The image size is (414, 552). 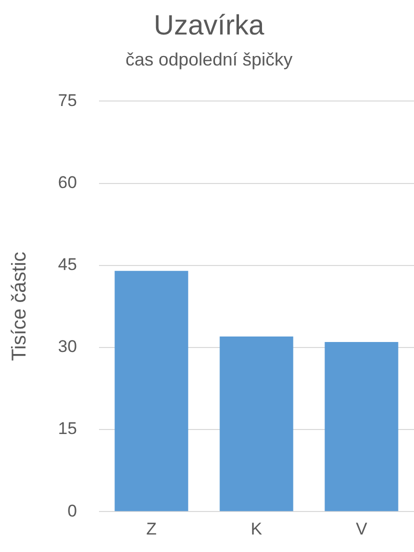 What do you see at coordinates (19, 307) in the screenshot?
I see `y-axis-title: Tisíce částic` at bounding box center [19, 307].